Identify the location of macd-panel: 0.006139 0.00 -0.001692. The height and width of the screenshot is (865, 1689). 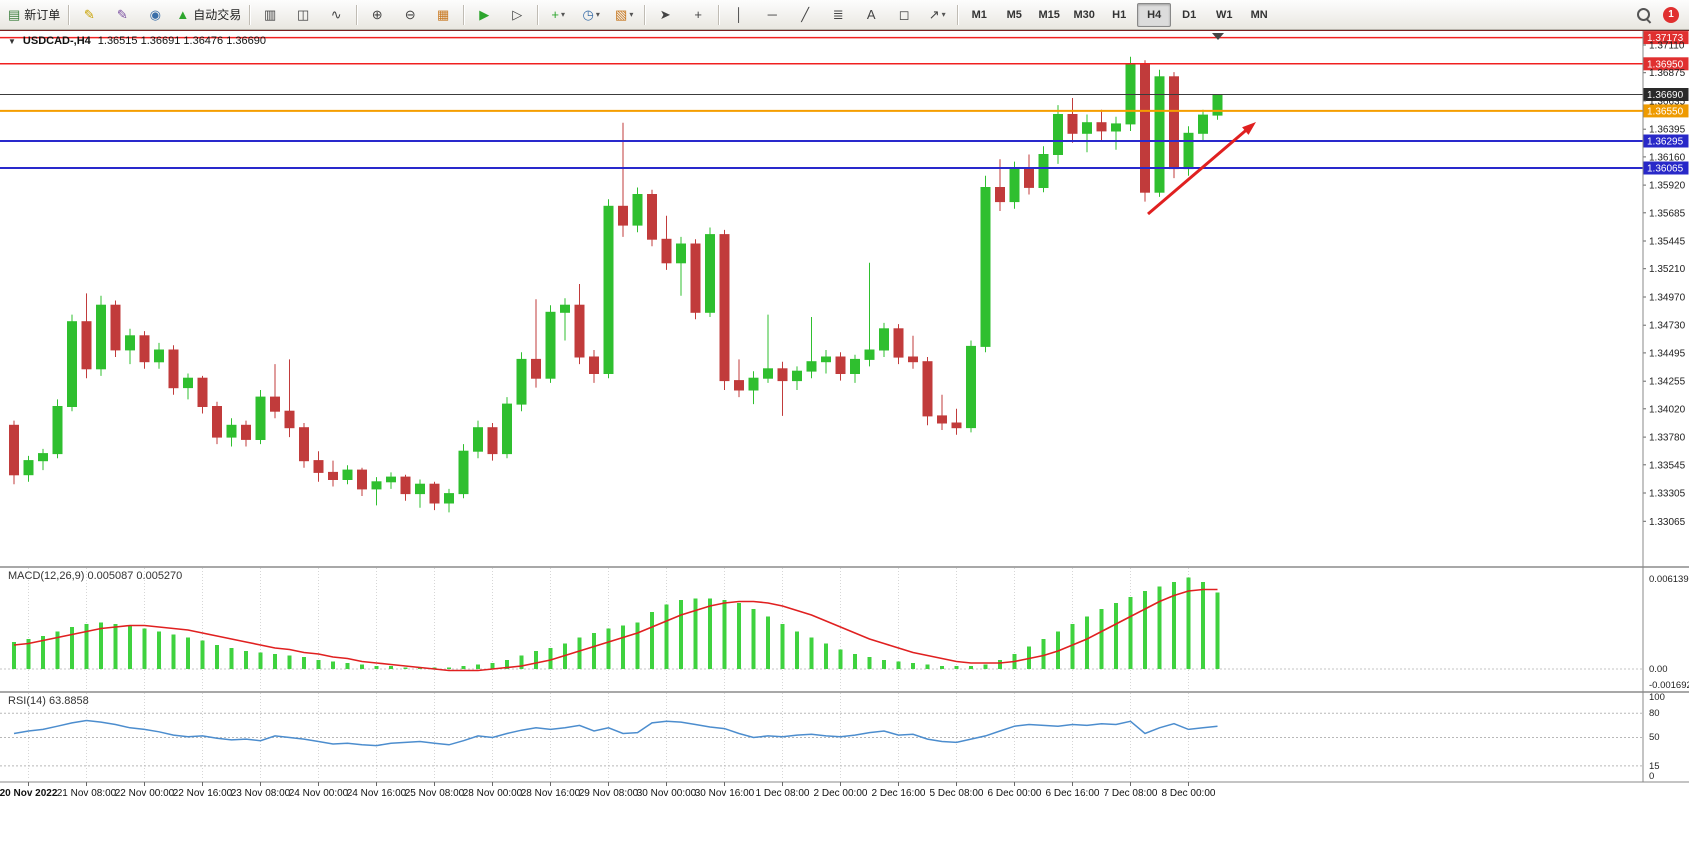
(844, 632).